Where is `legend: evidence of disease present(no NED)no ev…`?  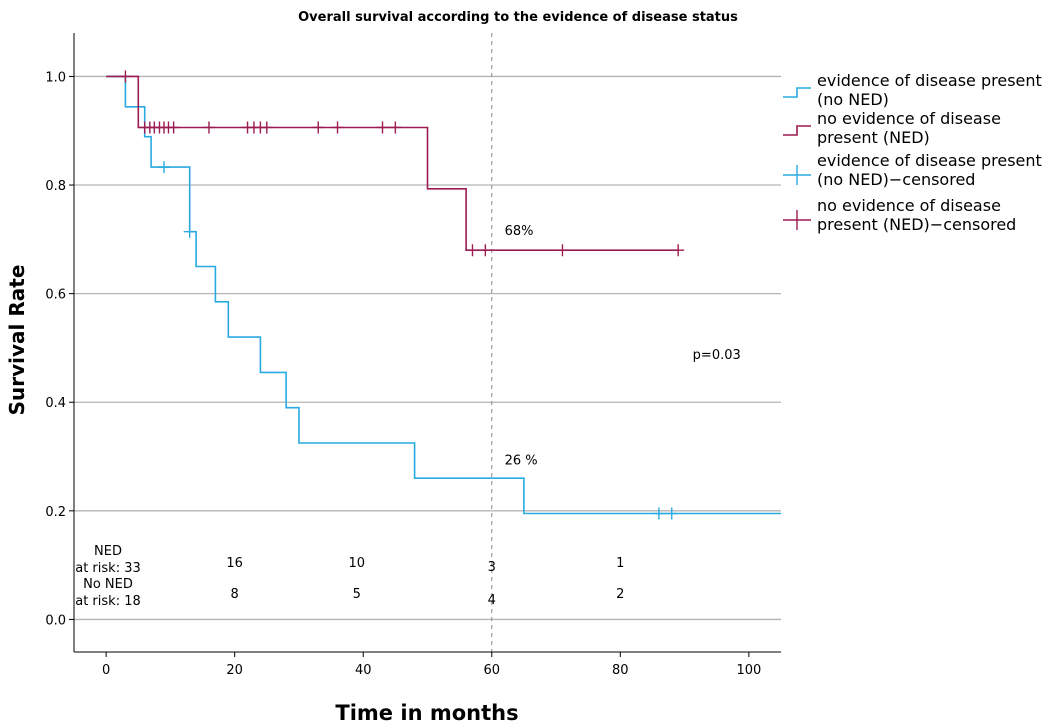
legend: evidence of disease present(no NED)no ev… is located at coordinates (912, 152).